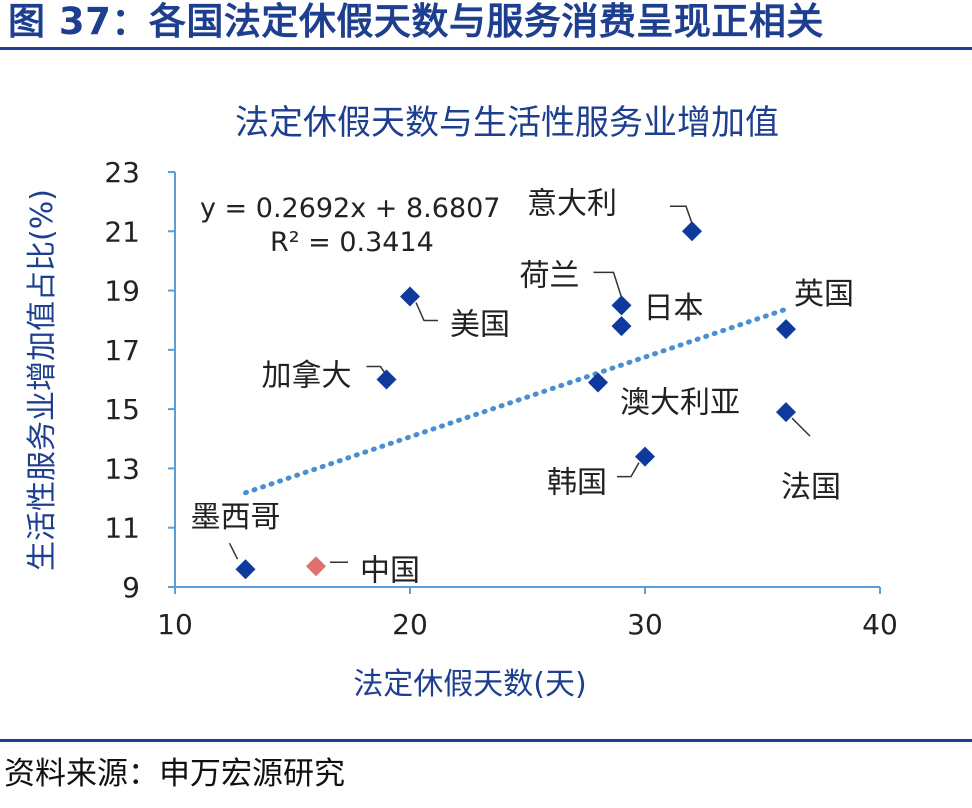  What do you see at coordinates (352, 242) in the screenshot?
I see `r-squared: R² = 0.3414` at bounding box center [352, 242].